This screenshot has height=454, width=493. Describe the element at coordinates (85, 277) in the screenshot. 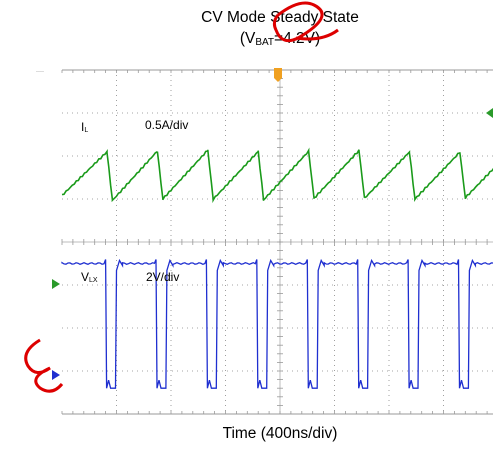

I see `vlx-name-main: V` at that location.